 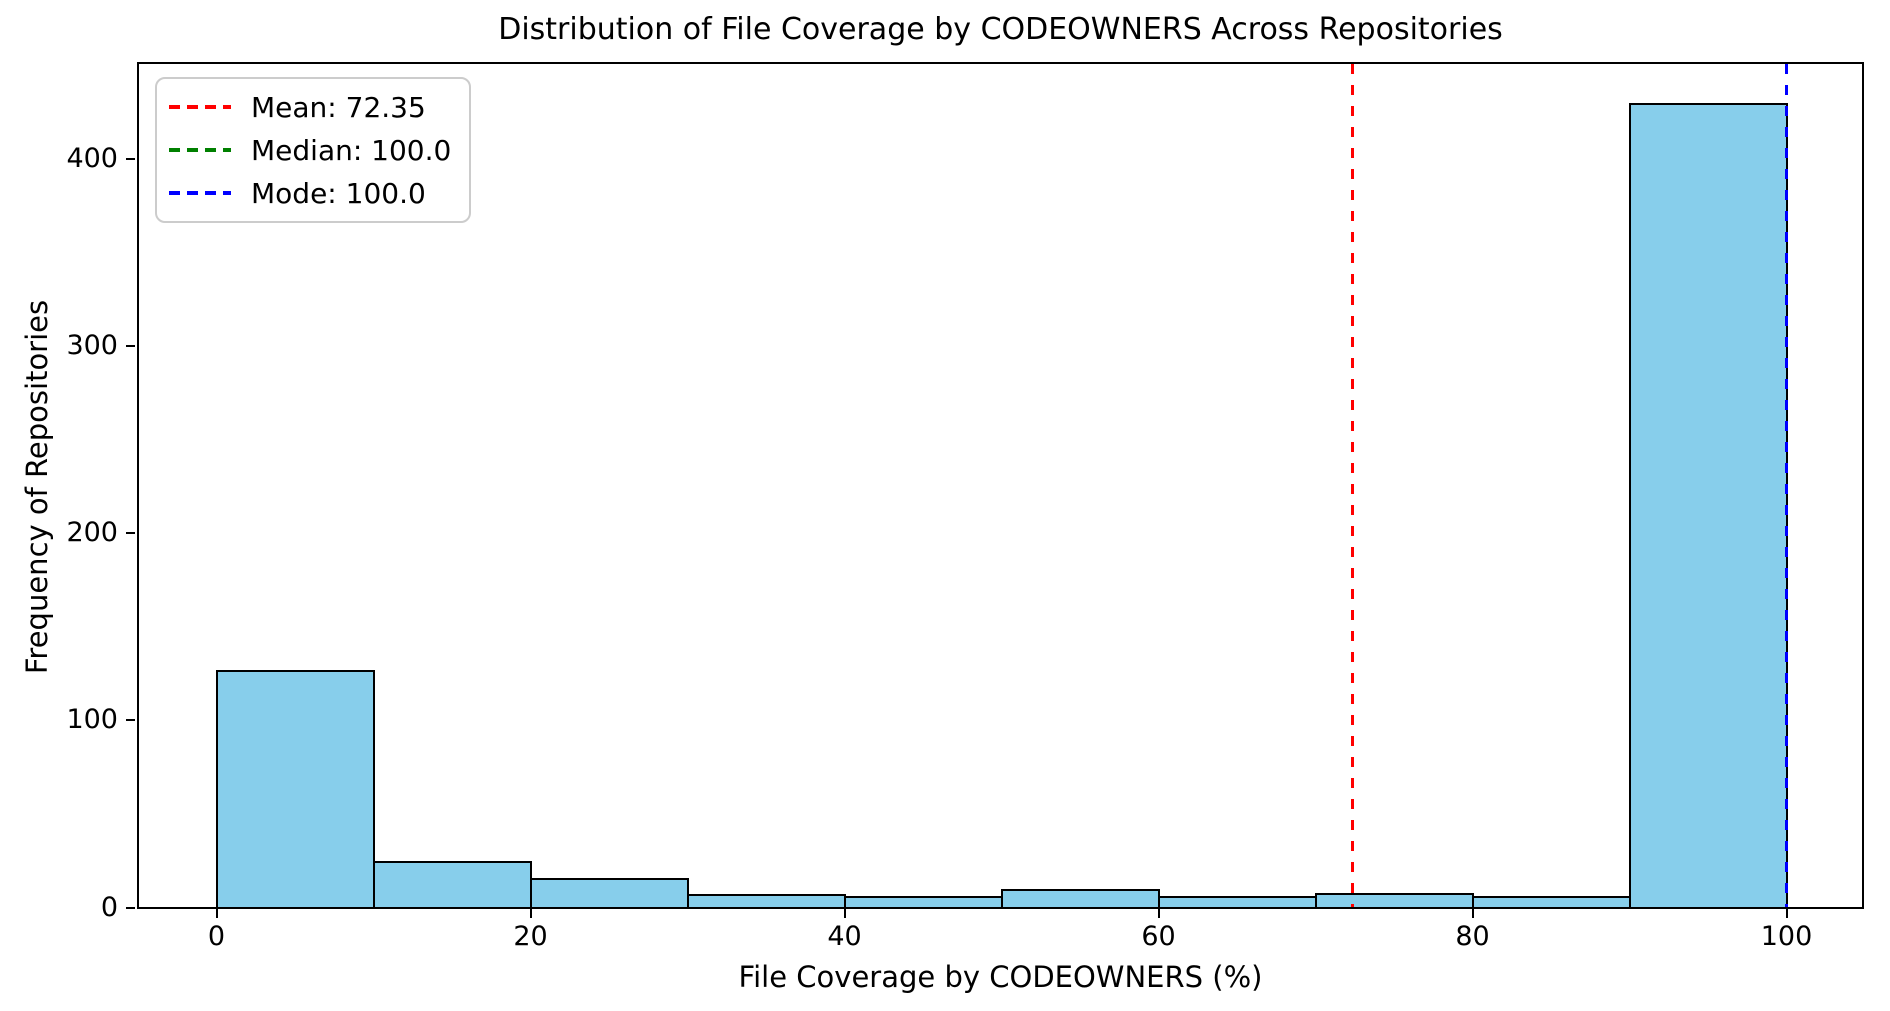 I want to click on x-tick-label: 0, so click(x=216, y=936).